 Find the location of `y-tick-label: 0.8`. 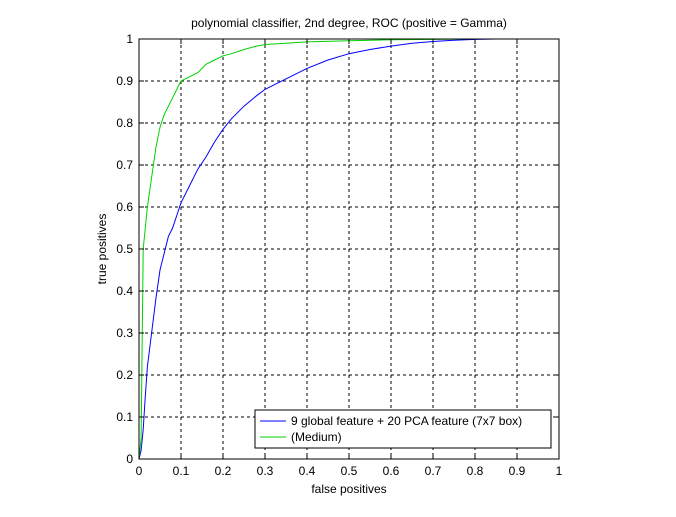

y-tick-label: 0.8 is located at coordinates (124, 123).